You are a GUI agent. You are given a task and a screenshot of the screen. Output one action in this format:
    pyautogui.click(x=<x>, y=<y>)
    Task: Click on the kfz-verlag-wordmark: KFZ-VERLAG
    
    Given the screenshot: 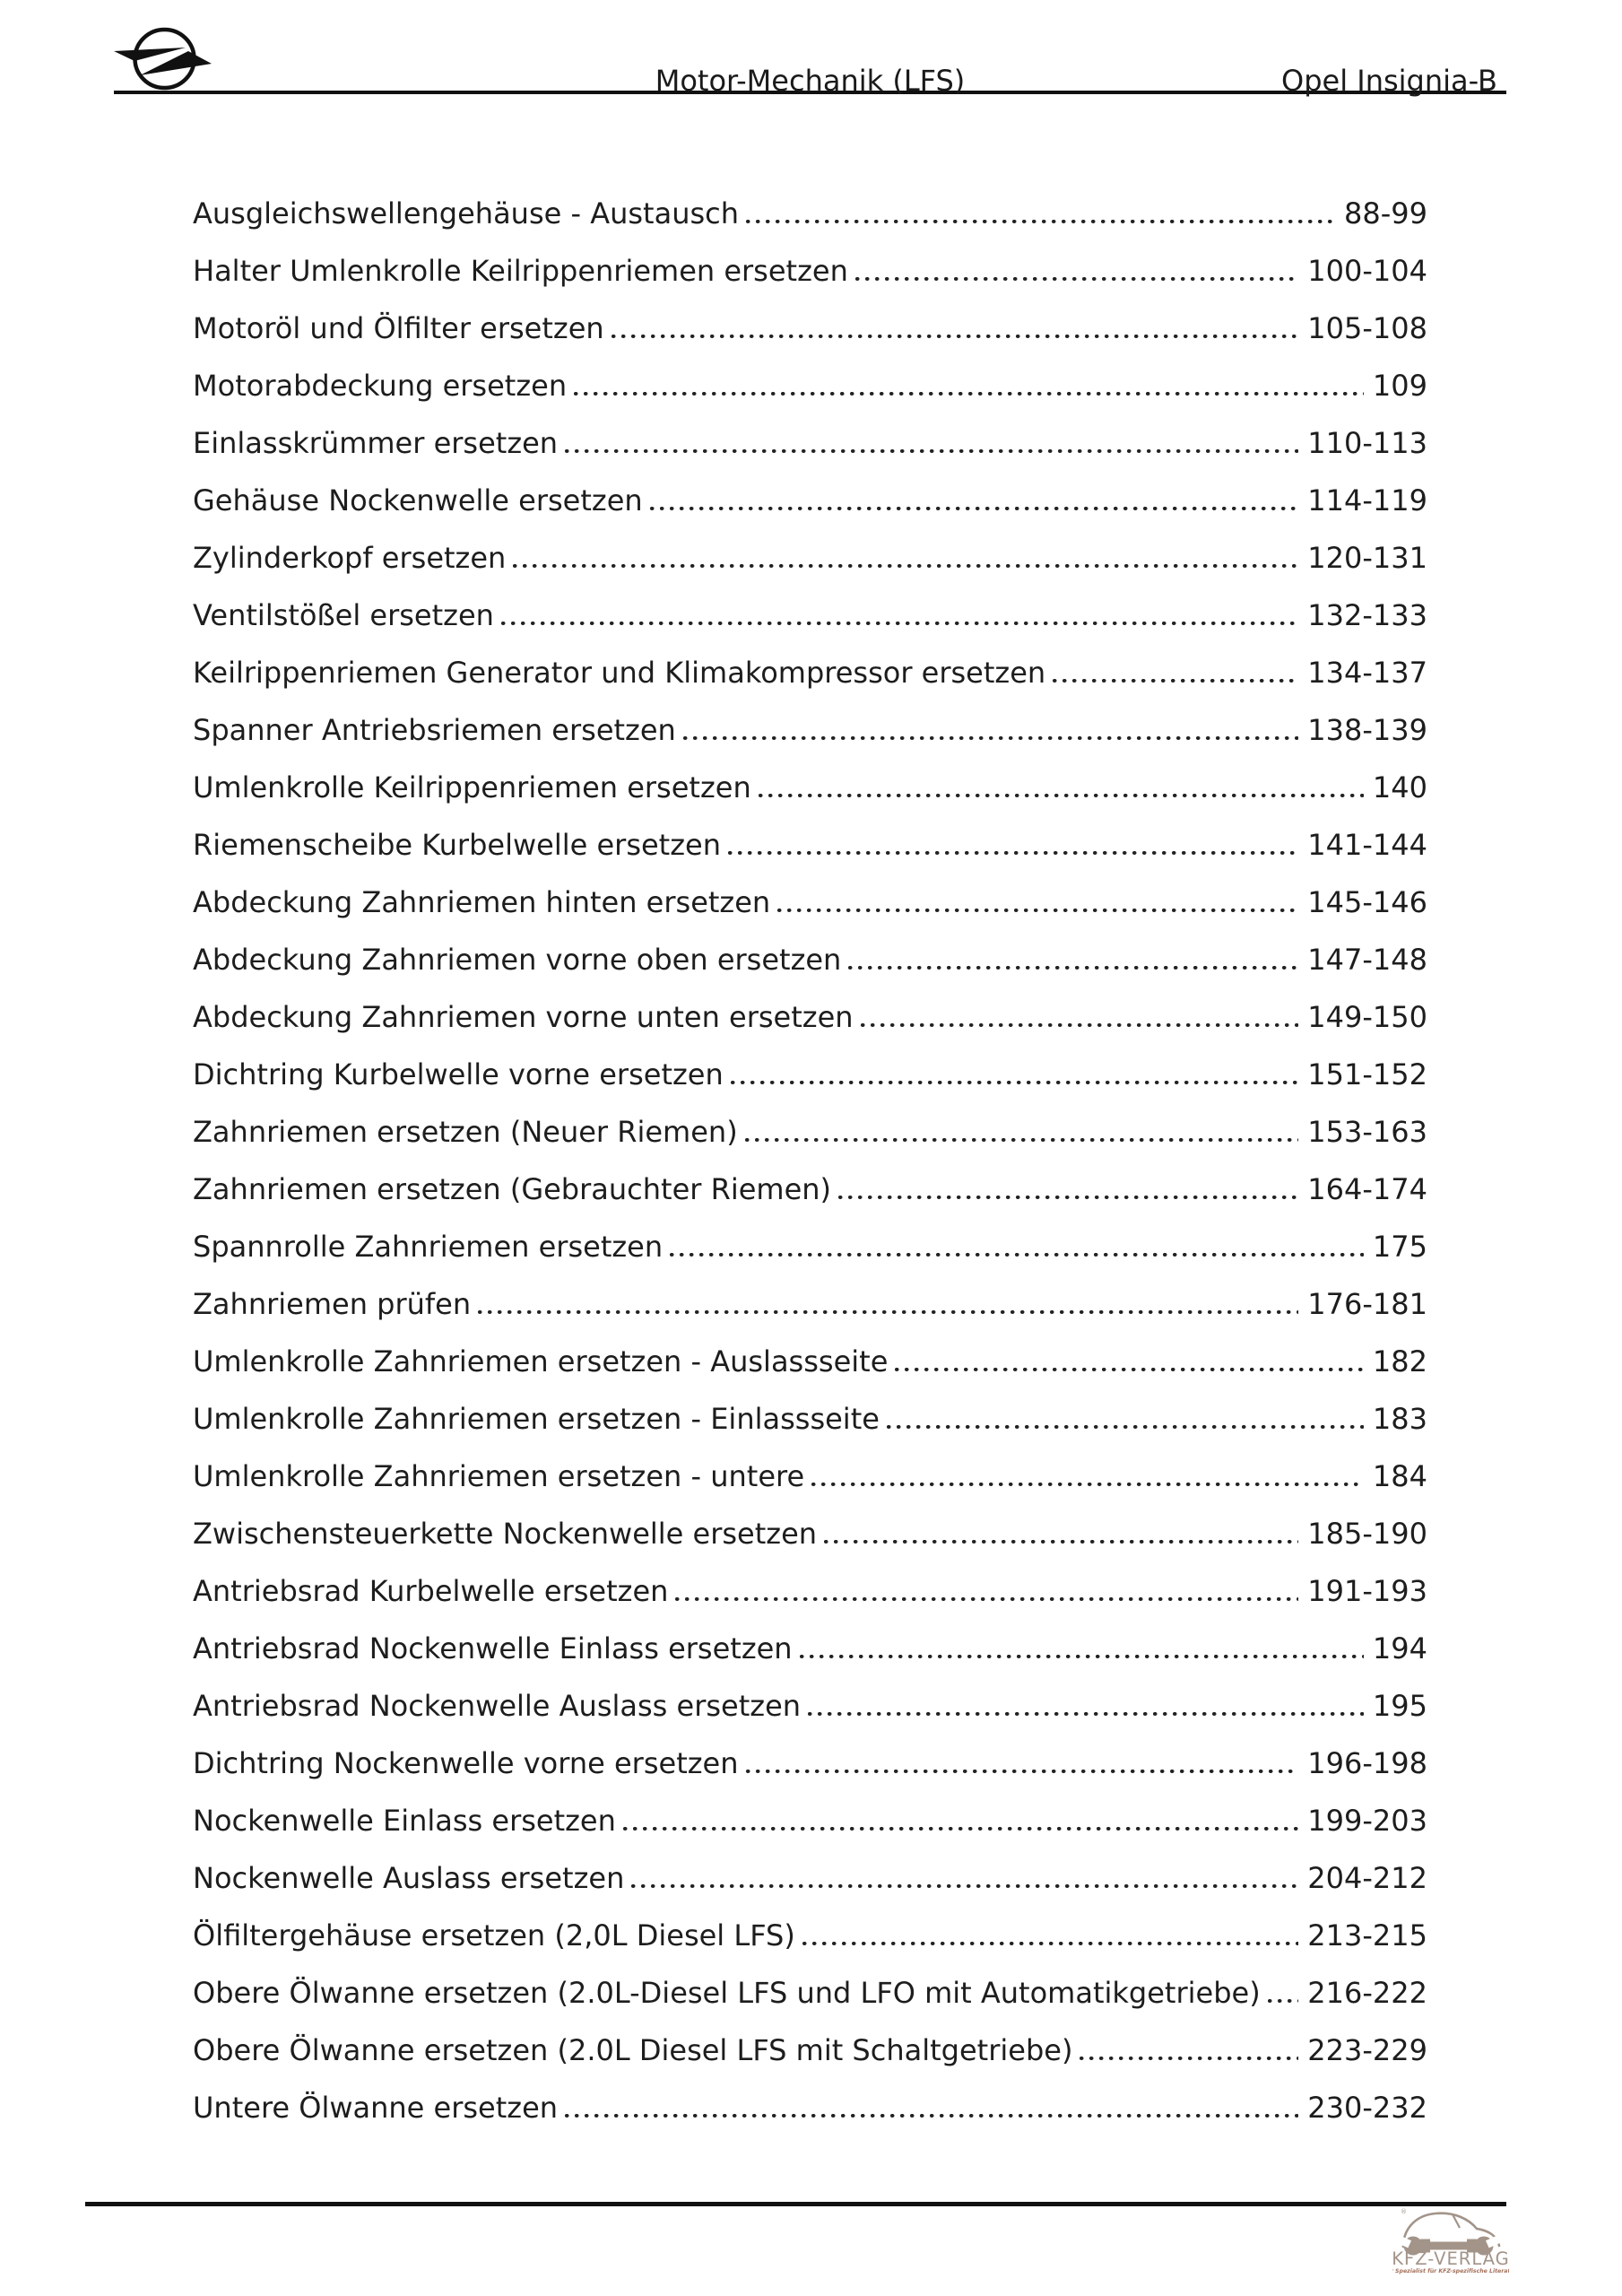 What is the action you would take?
    pyautogui.click(x=1450, y=2258)
    